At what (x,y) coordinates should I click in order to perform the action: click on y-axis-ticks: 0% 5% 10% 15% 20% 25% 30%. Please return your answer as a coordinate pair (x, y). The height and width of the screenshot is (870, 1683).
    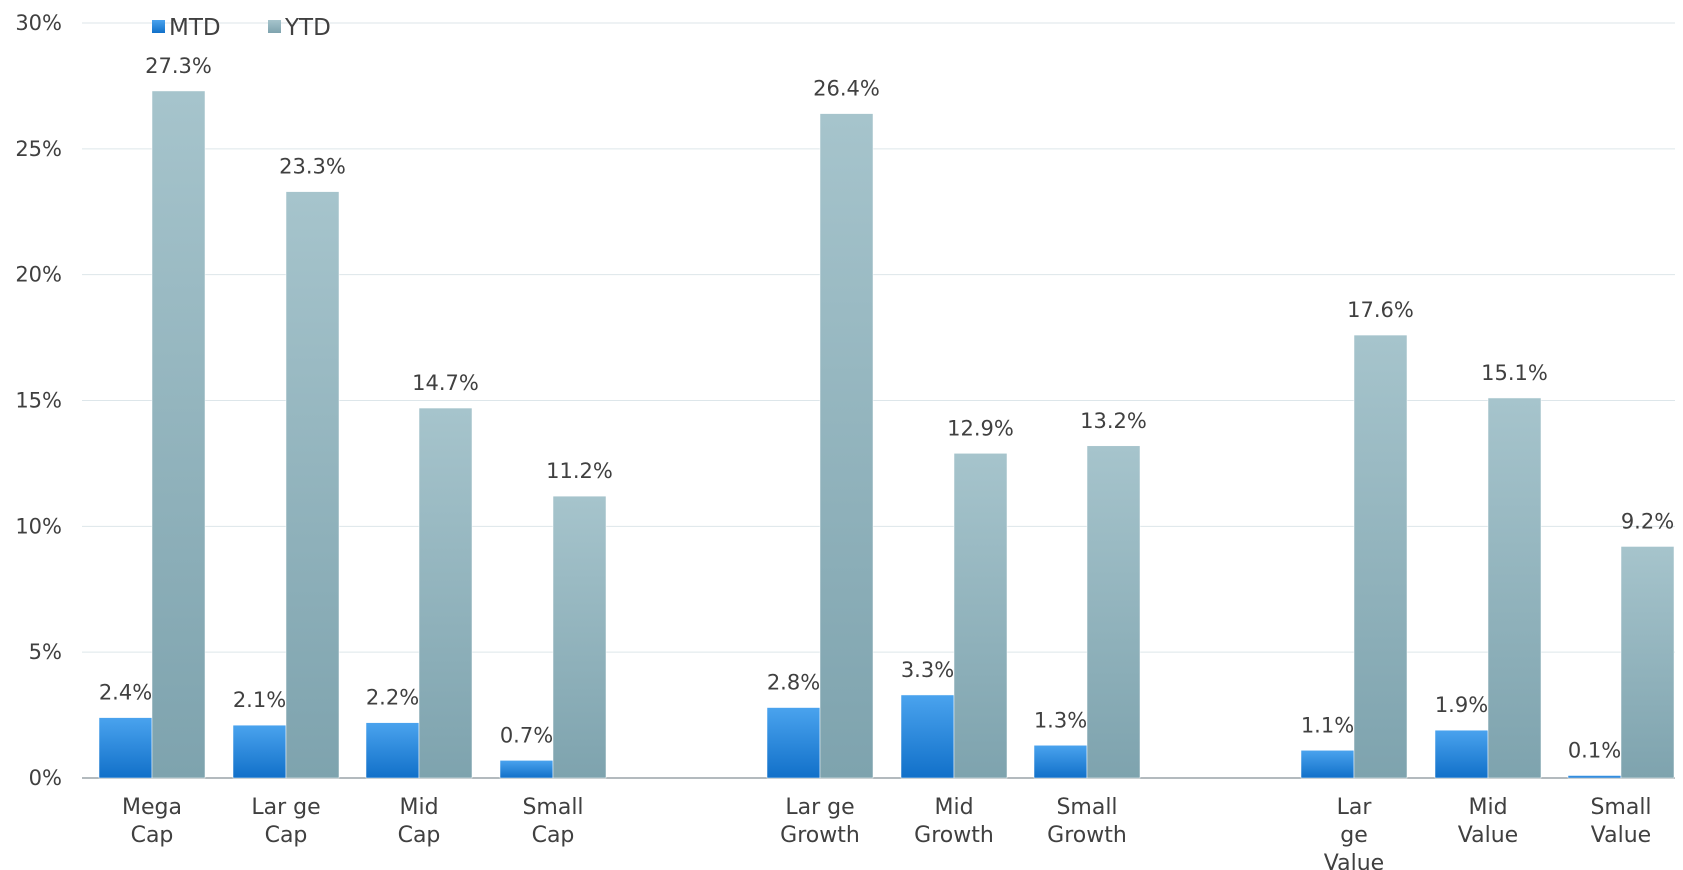
    Looking at the image, I should click on (38, 400).